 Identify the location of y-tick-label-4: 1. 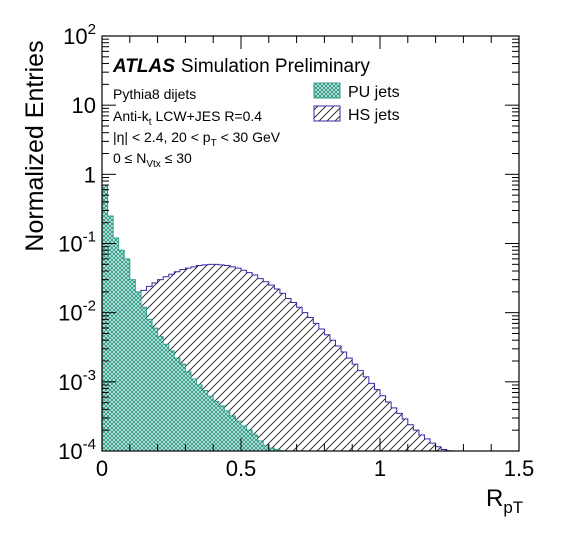
(90, 174).